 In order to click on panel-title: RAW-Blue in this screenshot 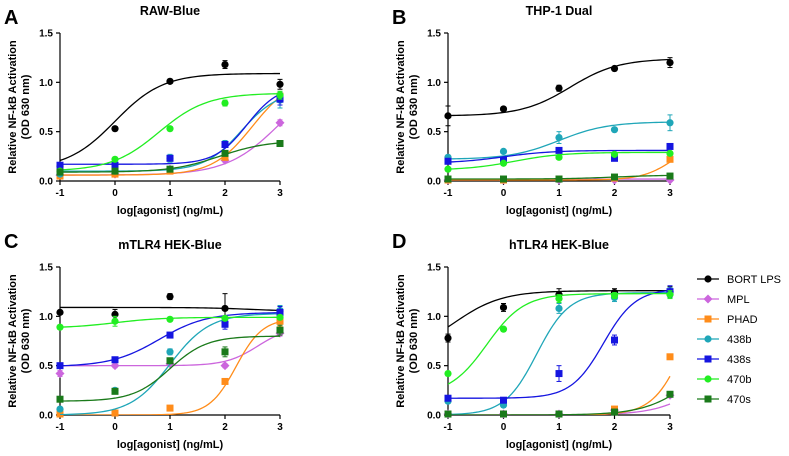, I will do `click(170, 11)`.